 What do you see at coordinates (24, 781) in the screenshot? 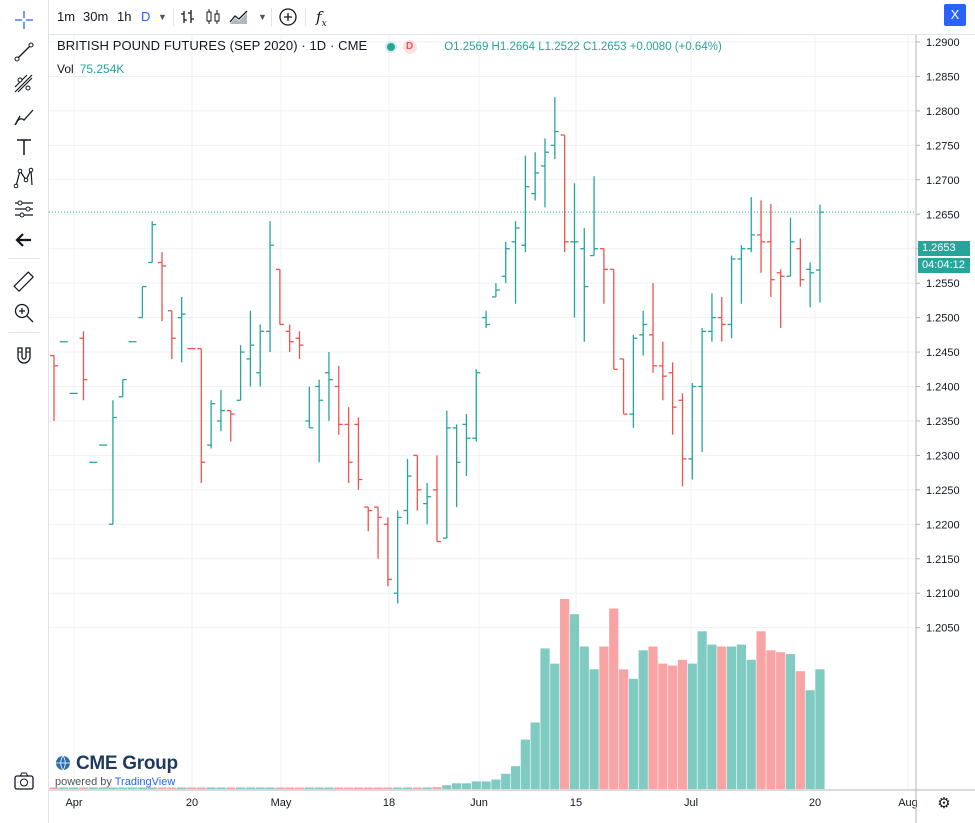
I see `camera-icon` at bounding box center [24, 781].